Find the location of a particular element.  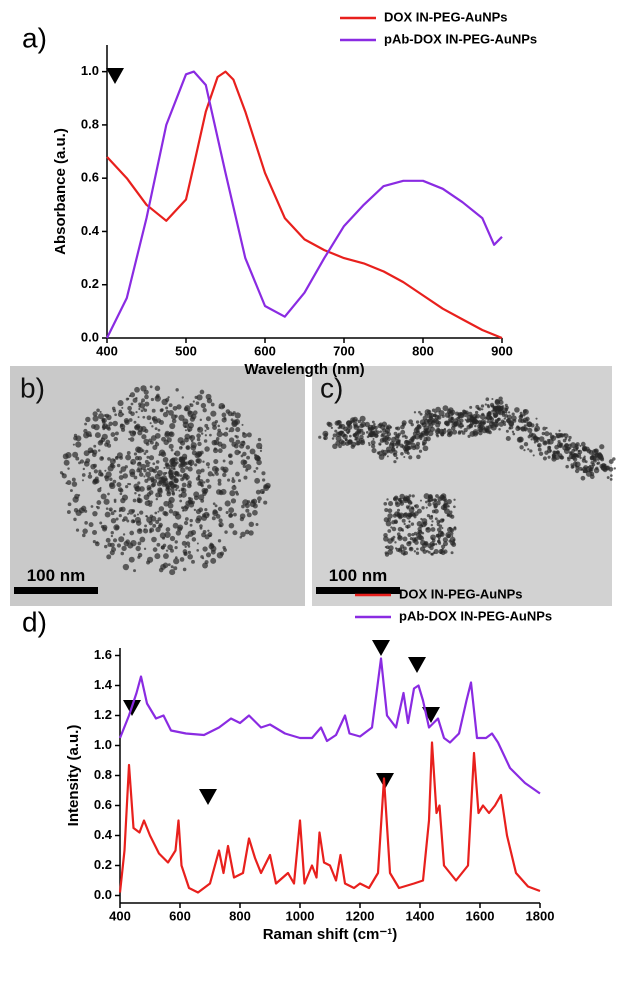

y-tick-label: 0.2 is located at coordinates (103, 864).